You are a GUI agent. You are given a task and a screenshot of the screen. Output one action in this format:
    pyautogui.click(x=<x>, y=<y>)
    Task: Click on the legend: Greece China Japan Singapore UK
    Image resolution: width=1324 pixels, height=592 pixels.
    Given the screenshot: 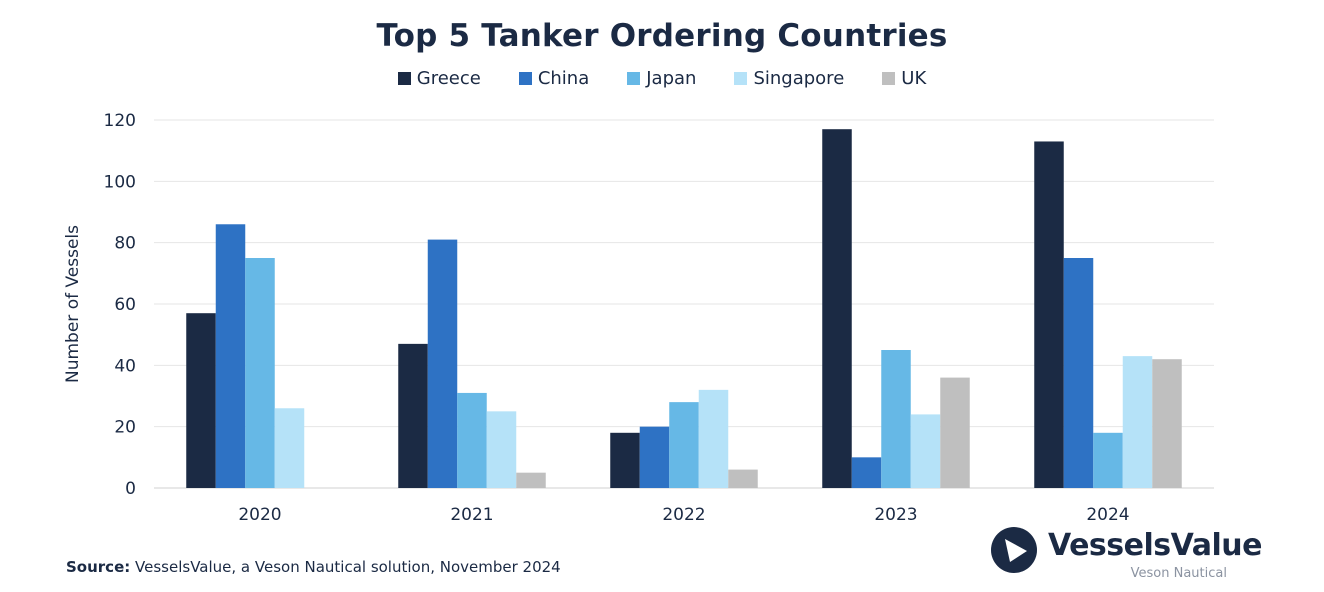 What is the action you would take?
    pyautogui.click(x=662, y=78)
    